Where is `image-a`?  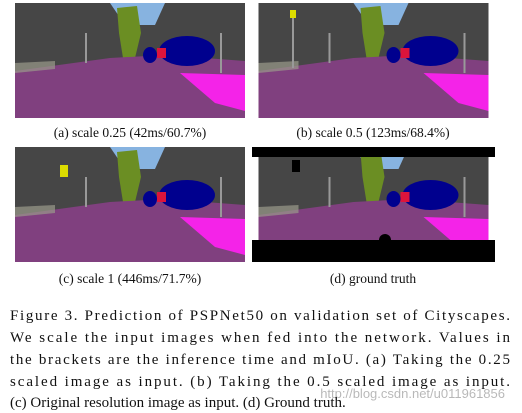 image-a is located at coordinates (130, 60).